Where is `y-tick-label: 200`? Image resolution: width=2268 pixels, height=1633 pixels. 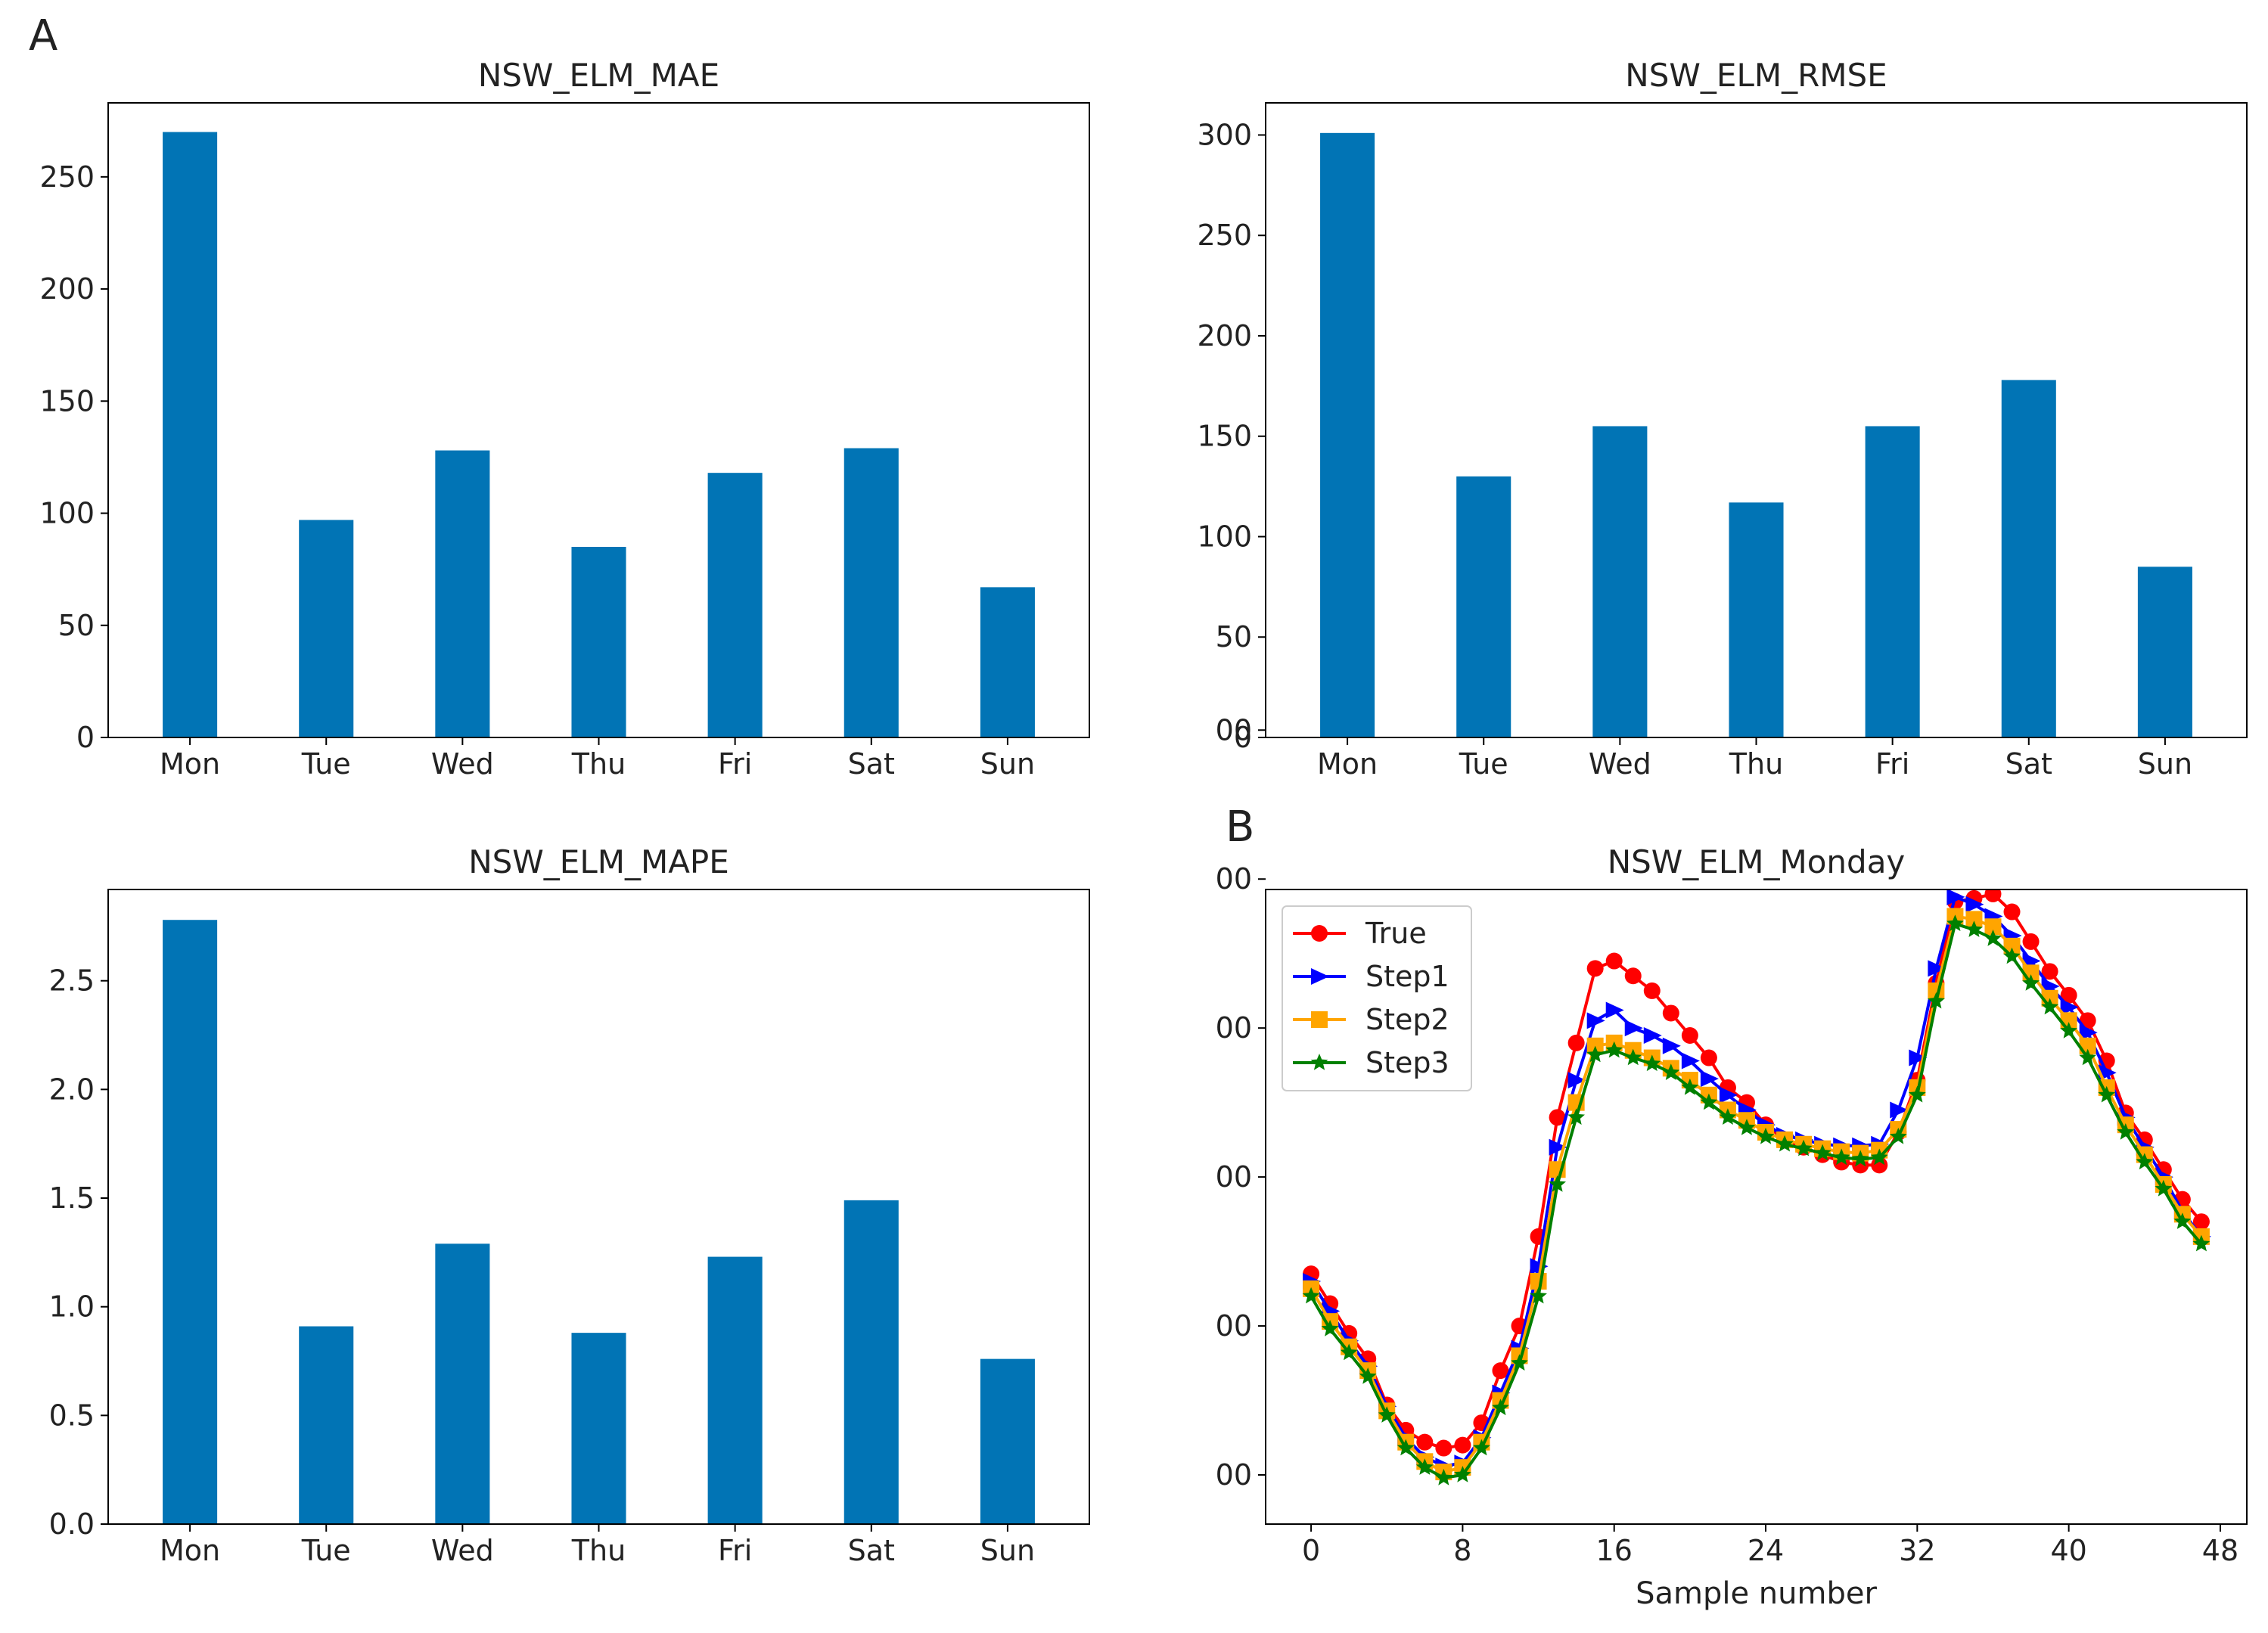
y-tick-label: 200 is located at coordinates (67, 289).